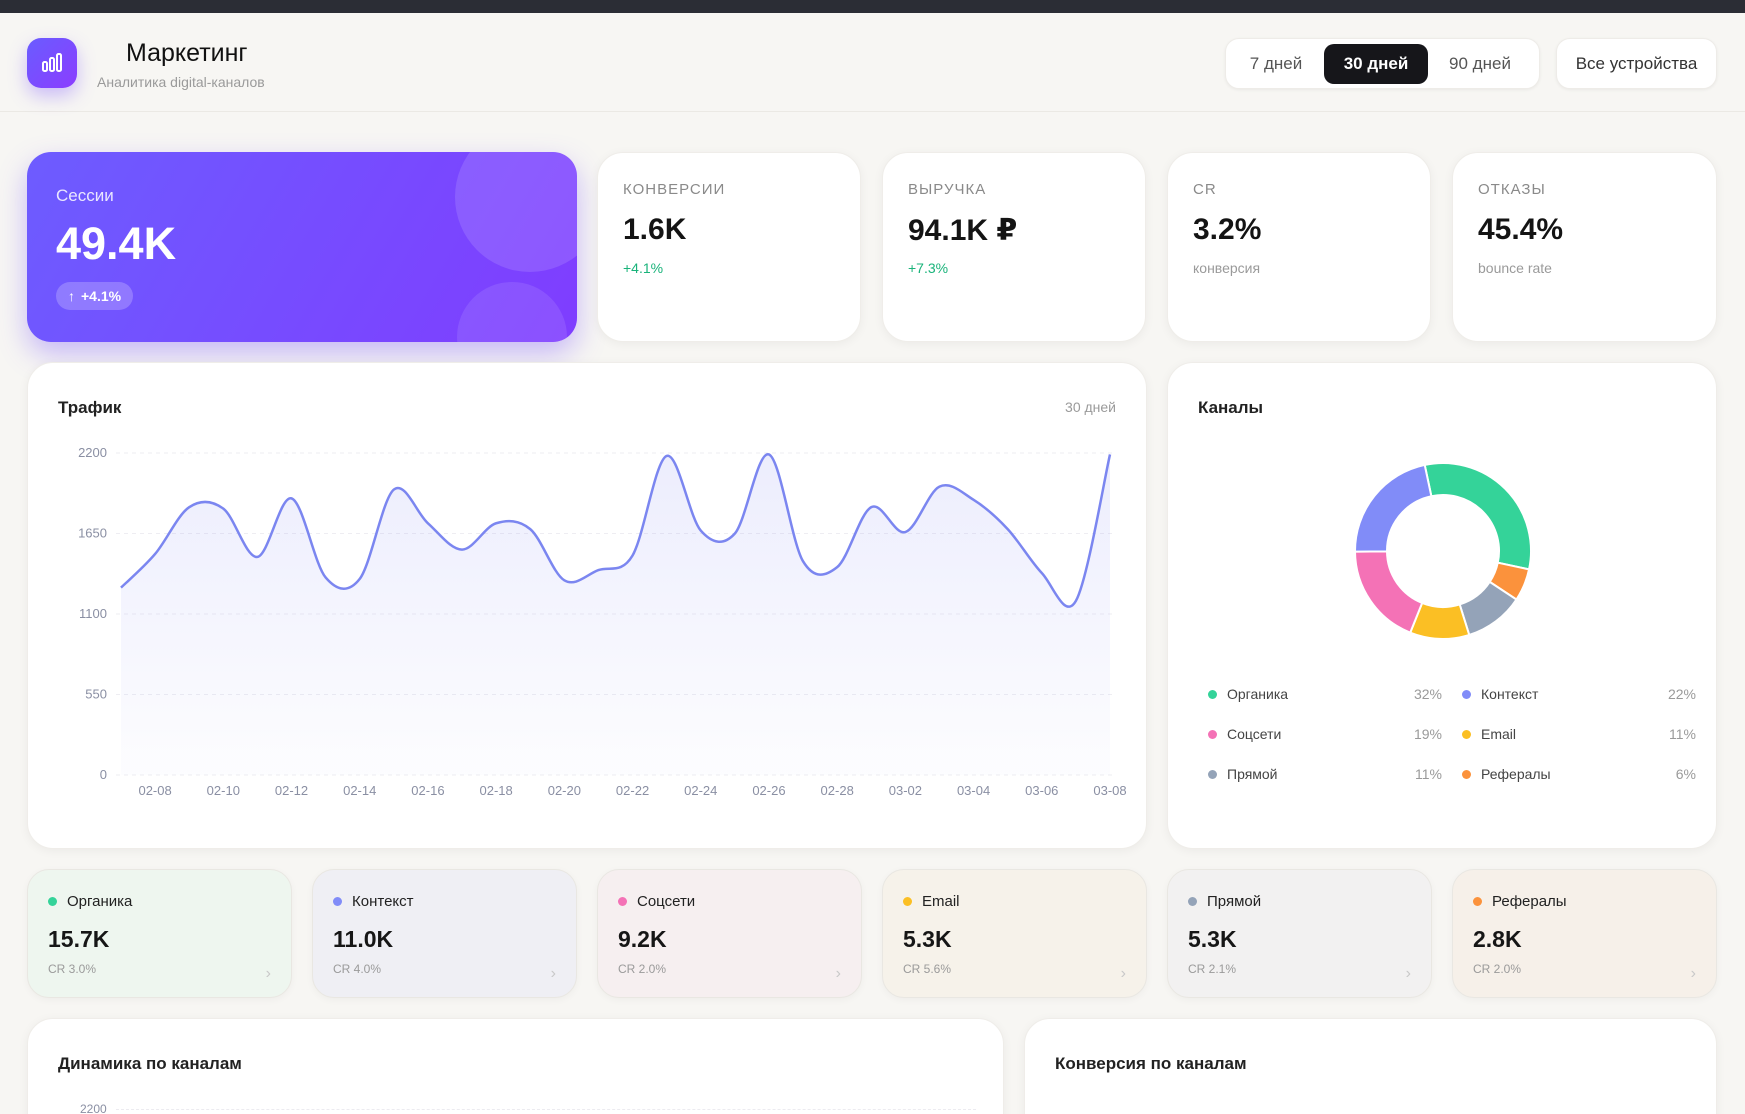  What do you see at coordinates (291, 790) in the screenshot?
I see `x-tick-label: 02-12` at bounding box center [291, 790].